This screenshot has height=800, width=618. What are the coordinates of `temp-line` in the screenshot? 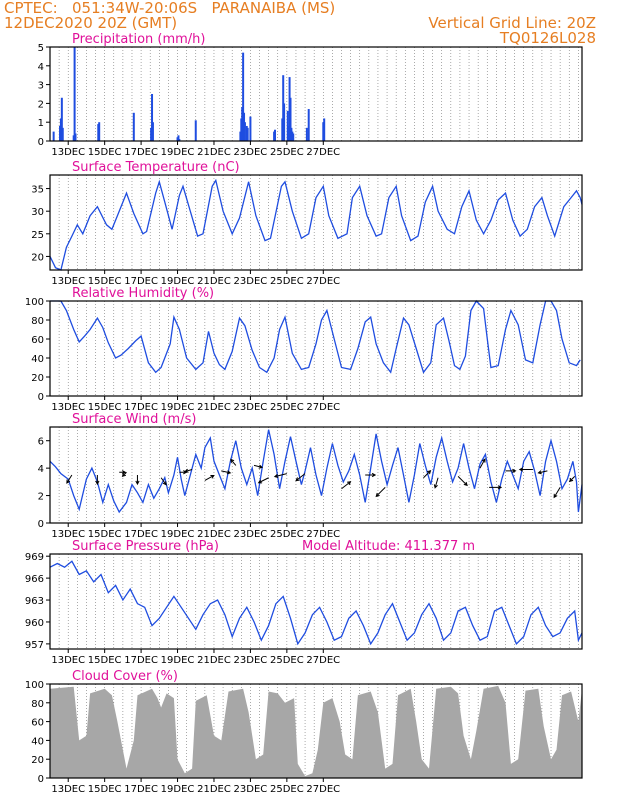 It's located at (316, 224).